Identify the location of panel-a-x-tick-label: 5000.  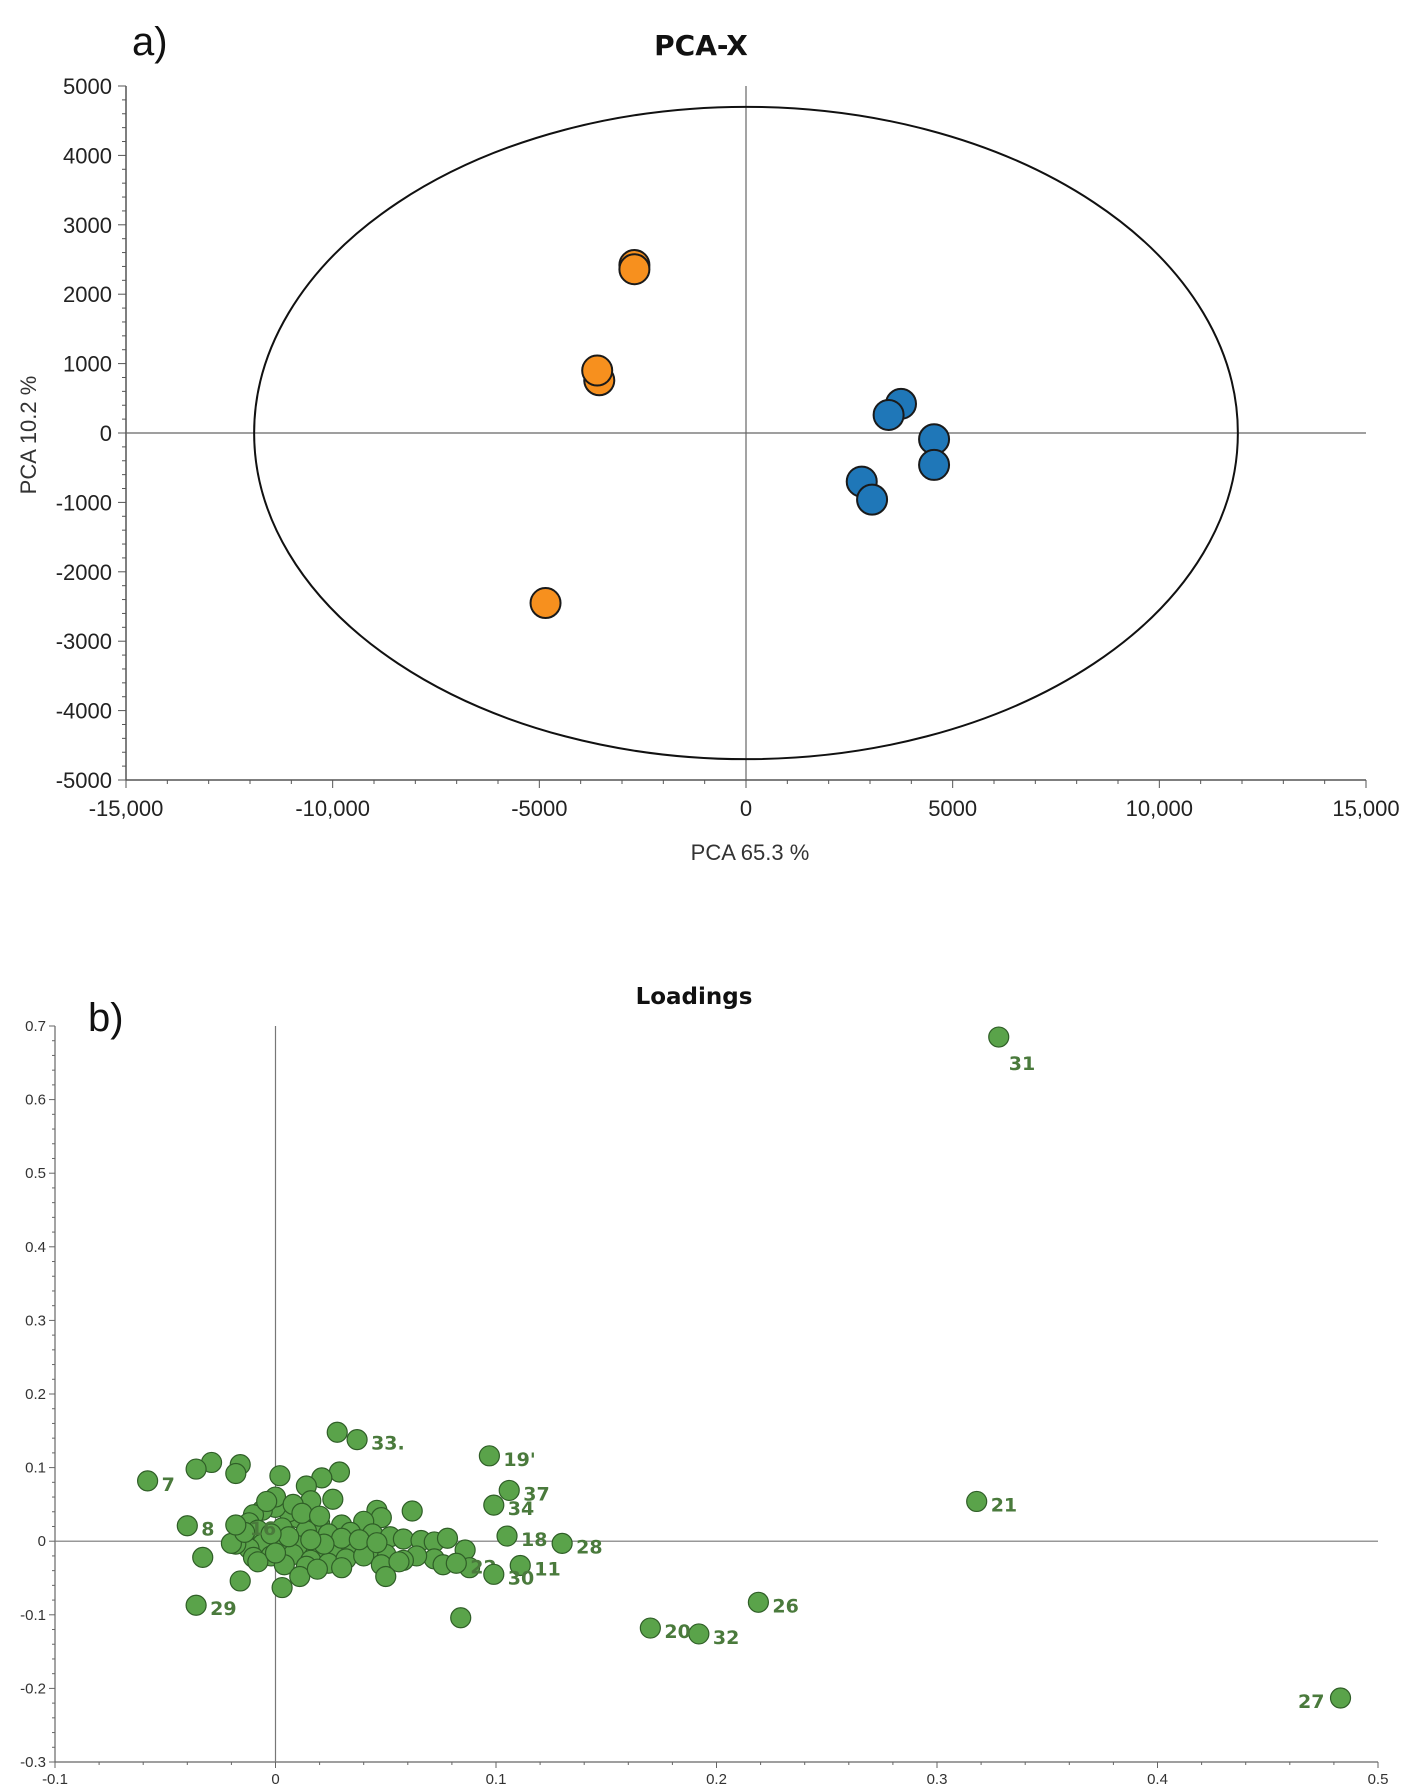
(952, 808).